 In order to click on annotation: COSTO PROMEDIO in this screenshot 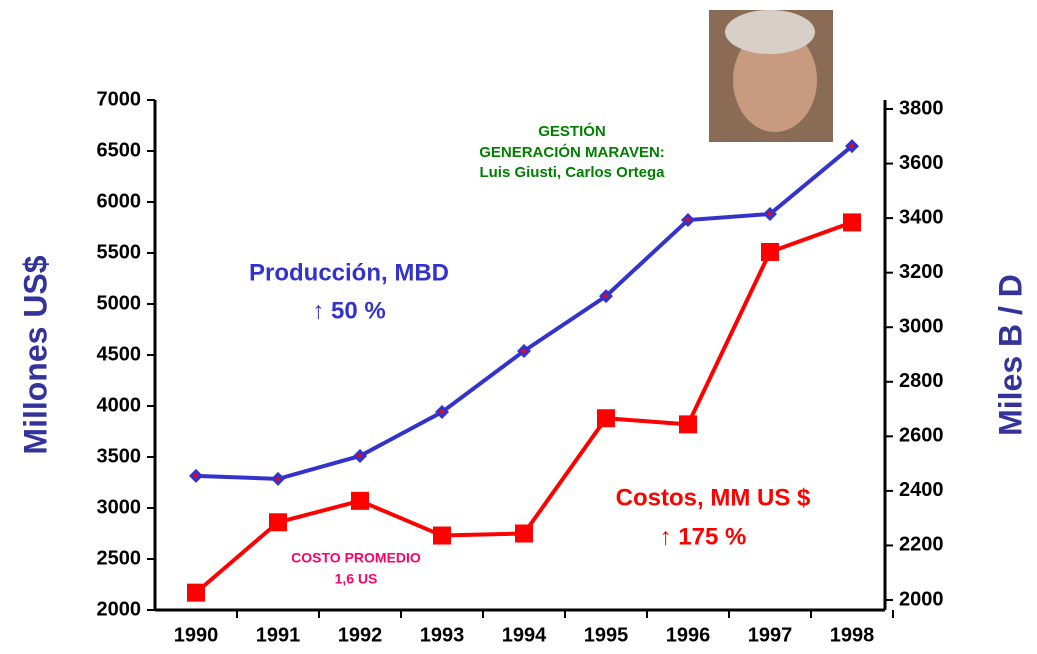, I will do `click(356, 558)`.